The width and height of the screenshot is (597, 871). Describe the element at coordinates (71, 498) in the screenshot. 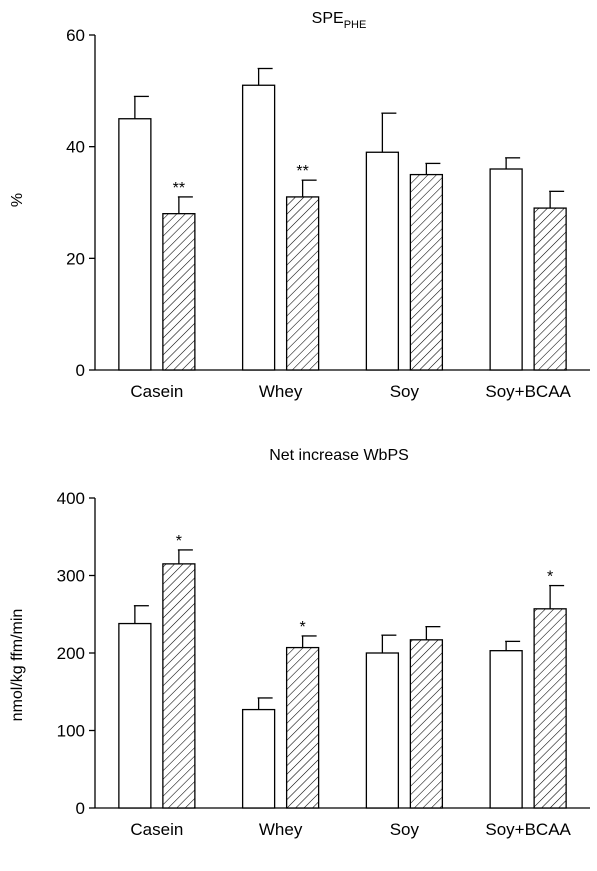

I see `y-tick-label: 400` at that location.